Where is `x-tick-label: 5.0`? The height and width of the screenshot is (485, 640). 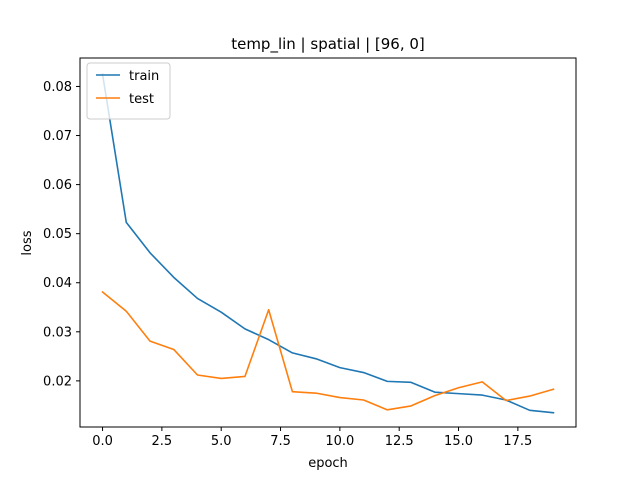 x-tick-label: 5.0 is located at coordinates (221, 441).